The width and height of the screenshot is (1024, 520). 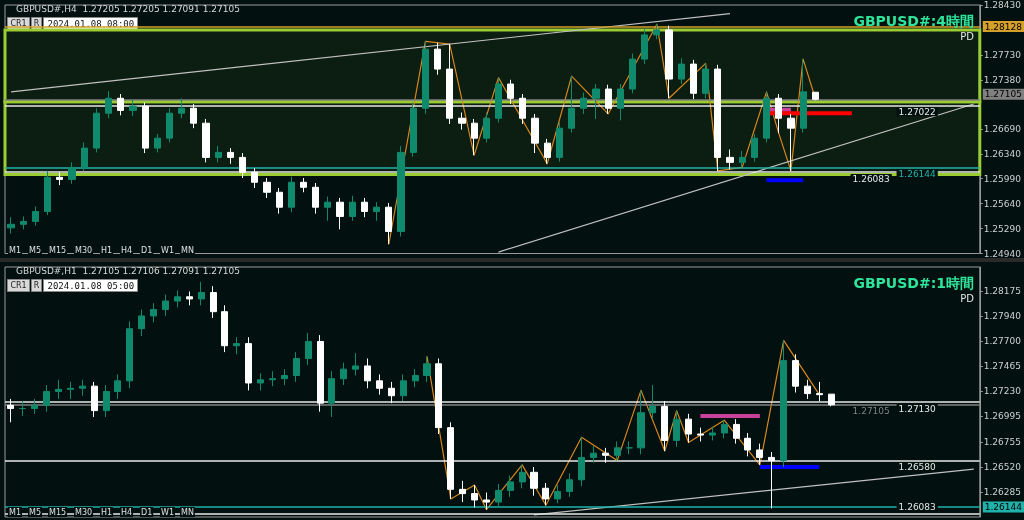 What do you see at coordinates (917, 111) in the screenshot?
I see `ref-line-label: 1.27022` at bounding box center [917, 111].